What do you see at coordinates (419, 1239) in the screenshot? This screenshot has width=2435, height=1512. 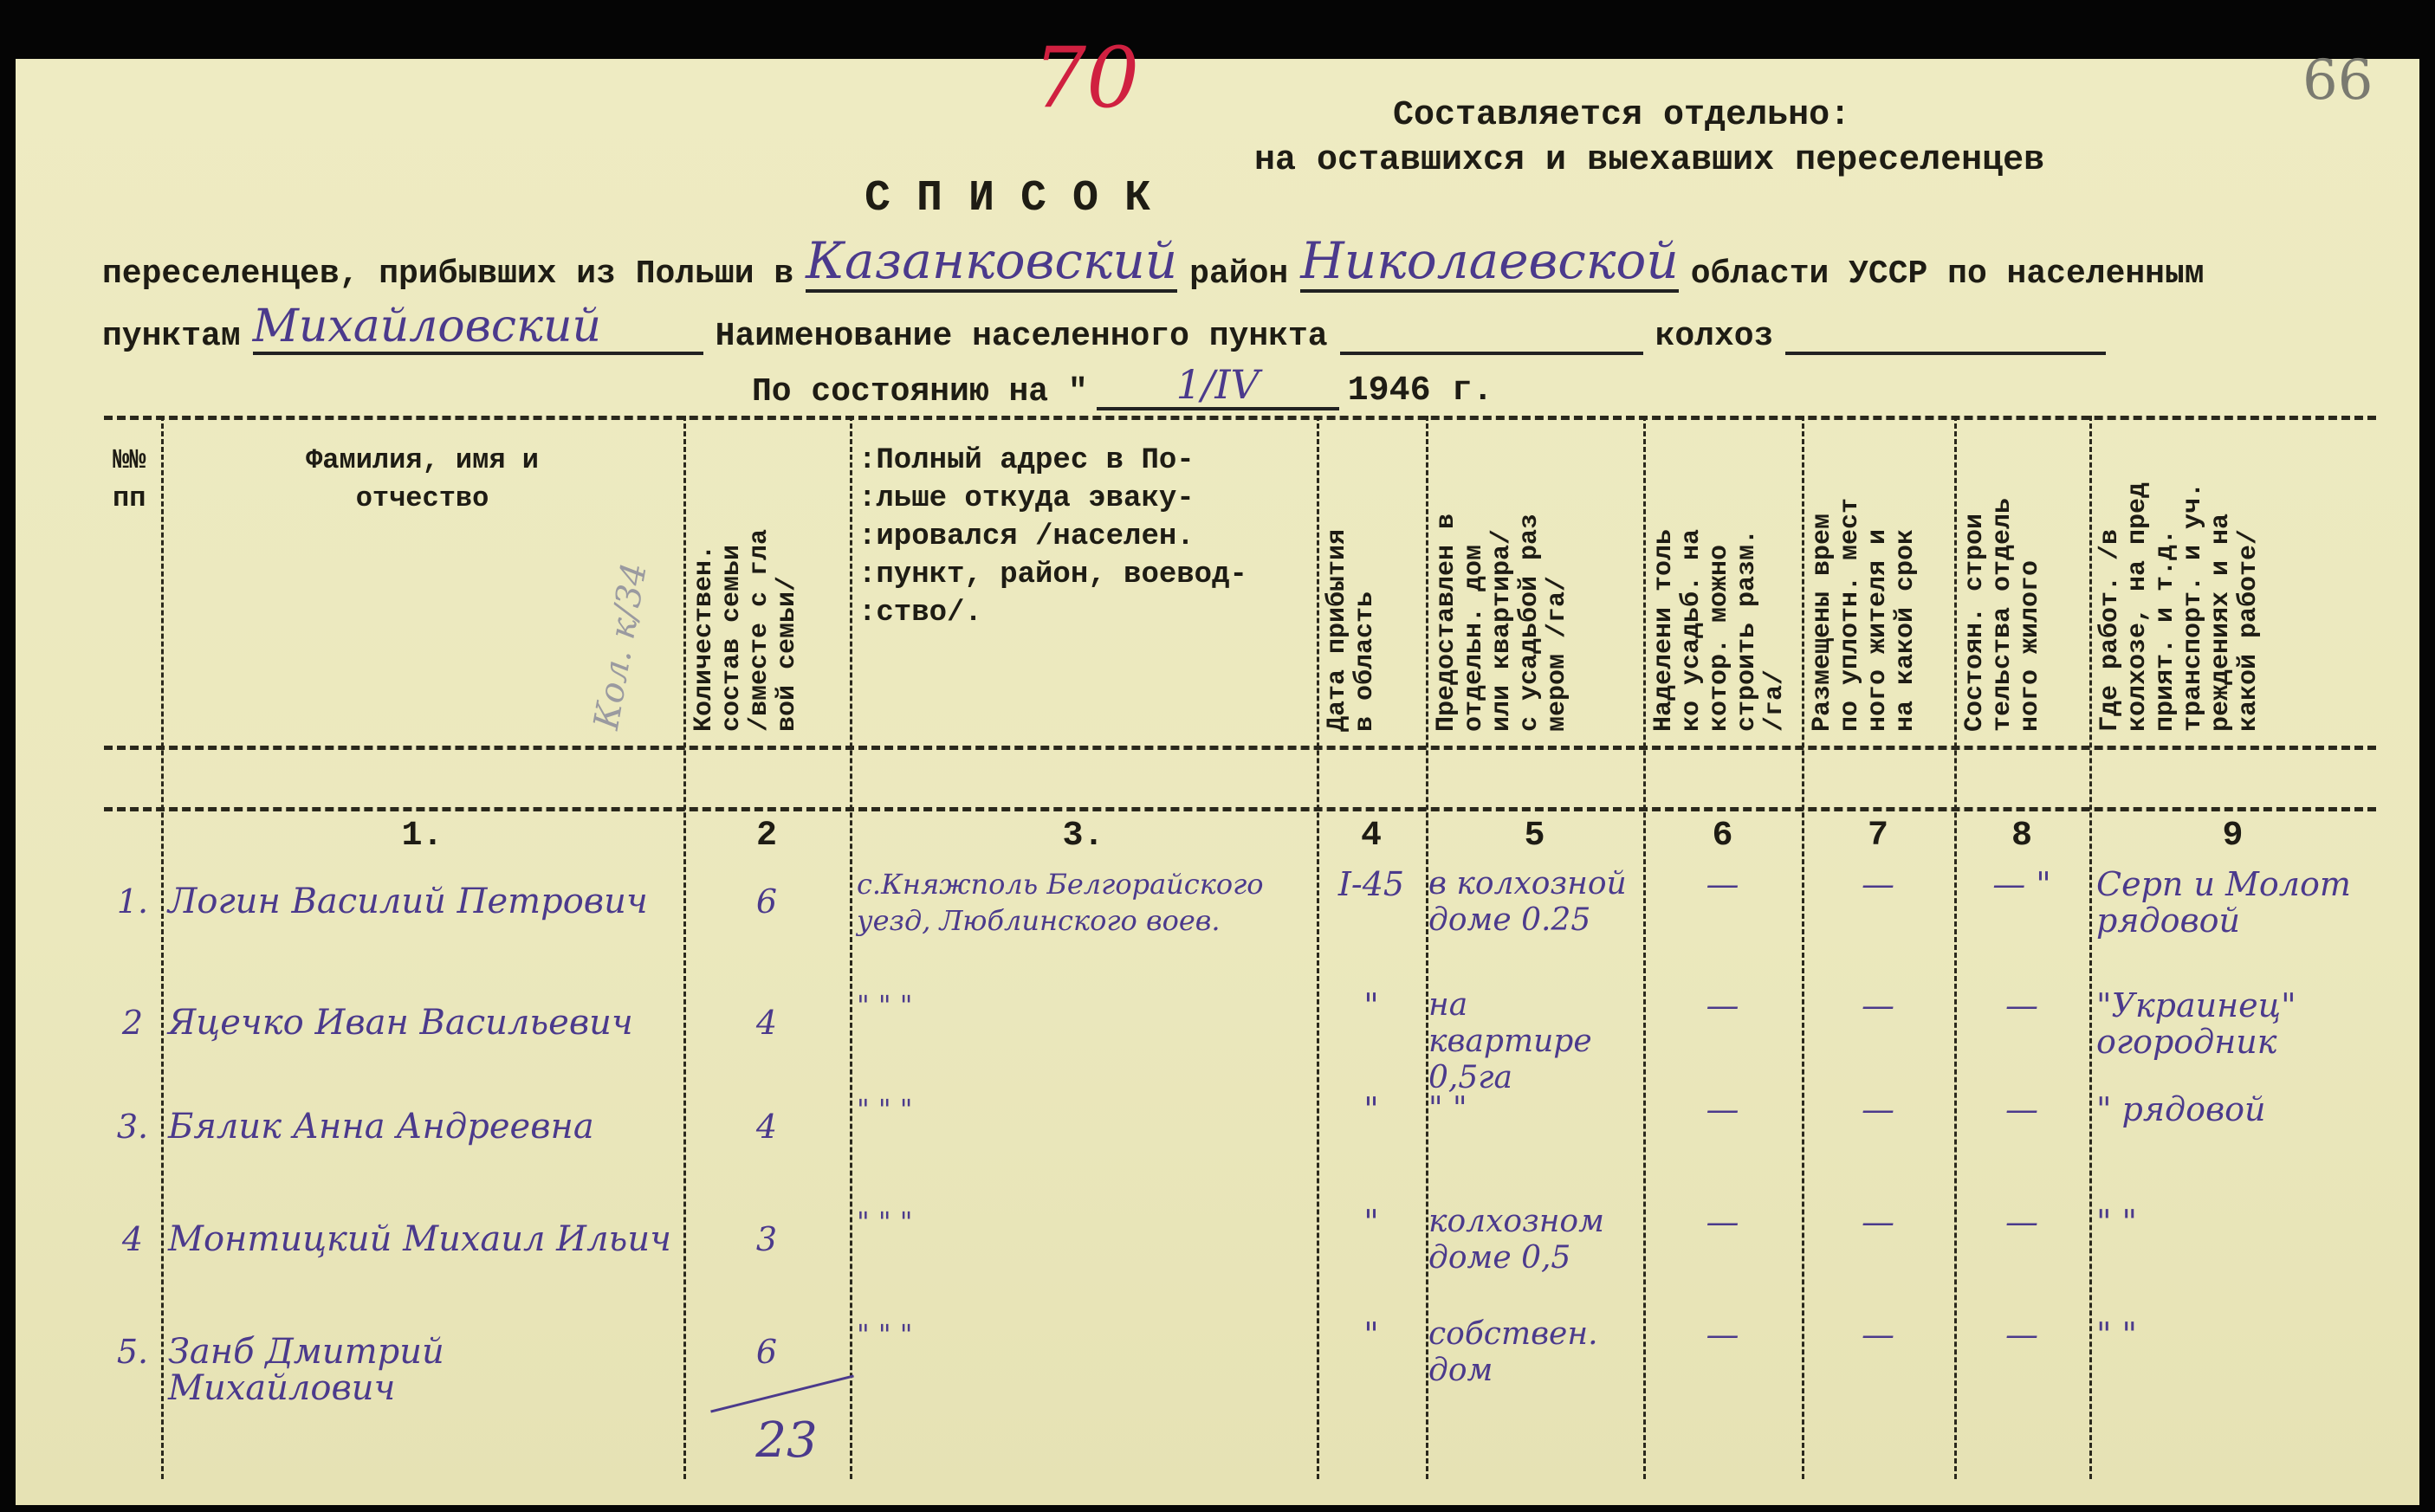 I see `table-cell-name: Монтицкий Михаил Ильич` at bounding box center [419, 1239].